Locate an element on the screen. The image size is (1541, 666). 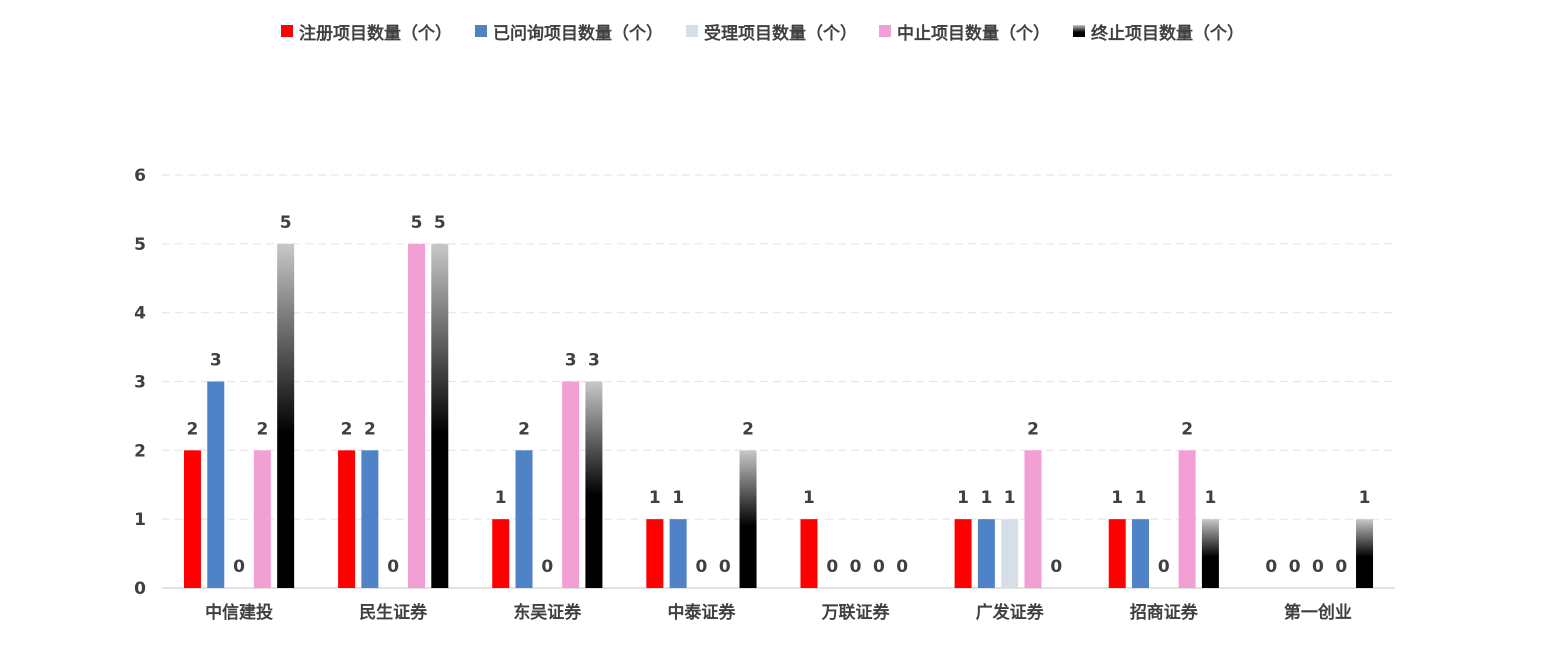
legend-label: 终止项目数量（个） is located at coordinates (1167, 33).